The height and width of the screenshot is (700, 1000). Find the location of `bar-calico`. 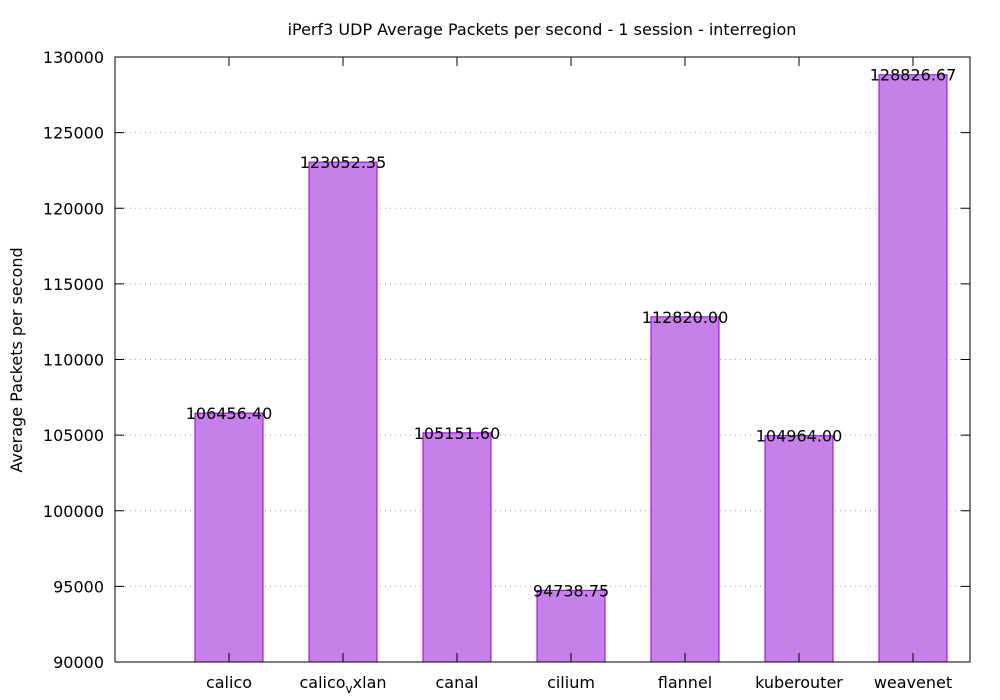

bar-calico is located at coordinates (229, 537).